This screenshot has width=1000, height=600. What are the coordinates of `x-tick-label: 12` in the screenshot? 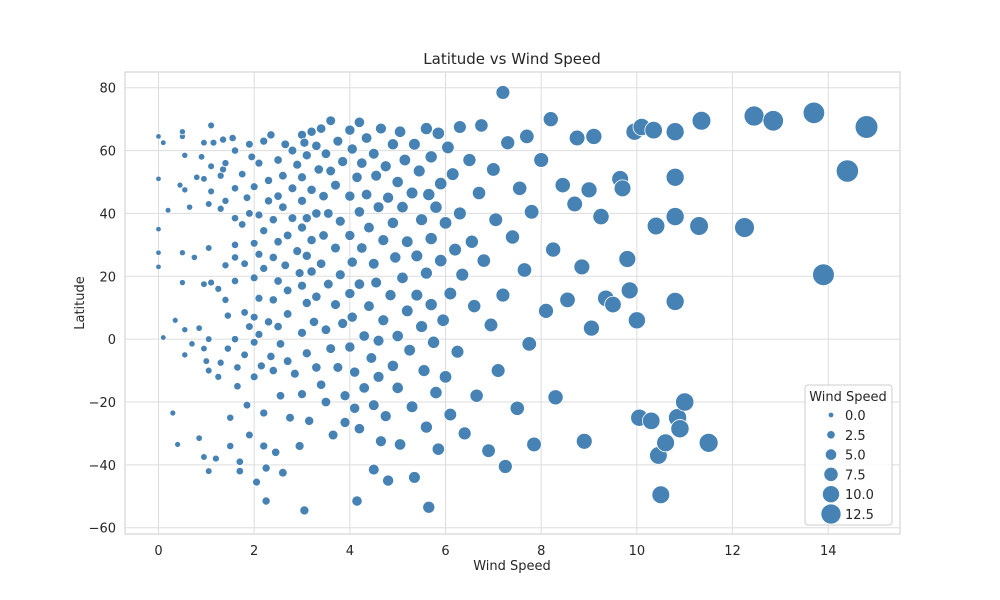 It's located at (732, 551).